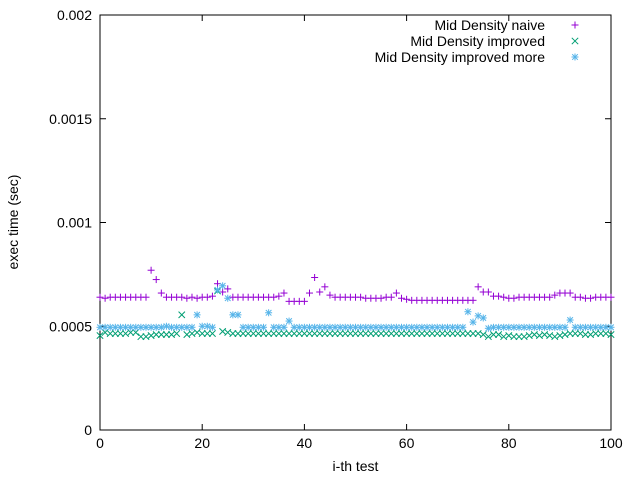  I want to click on series-layer, so click(355, 303).